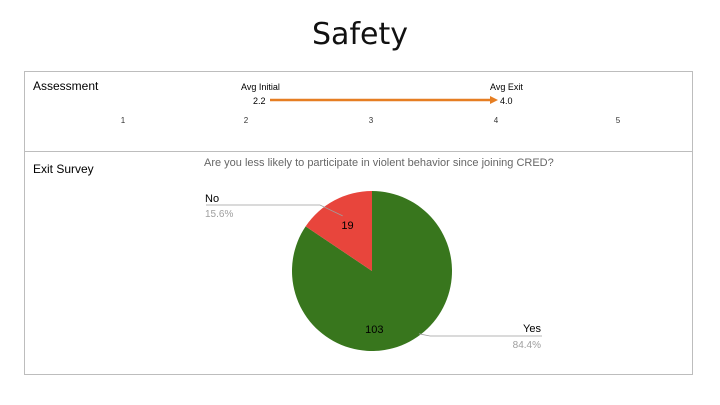 The width and height of the screenshot is (720, 405). What do you see at coordinates (360, 34) in the screenshot?
I see `page-title: Safety` at bounding box center [360, 34].